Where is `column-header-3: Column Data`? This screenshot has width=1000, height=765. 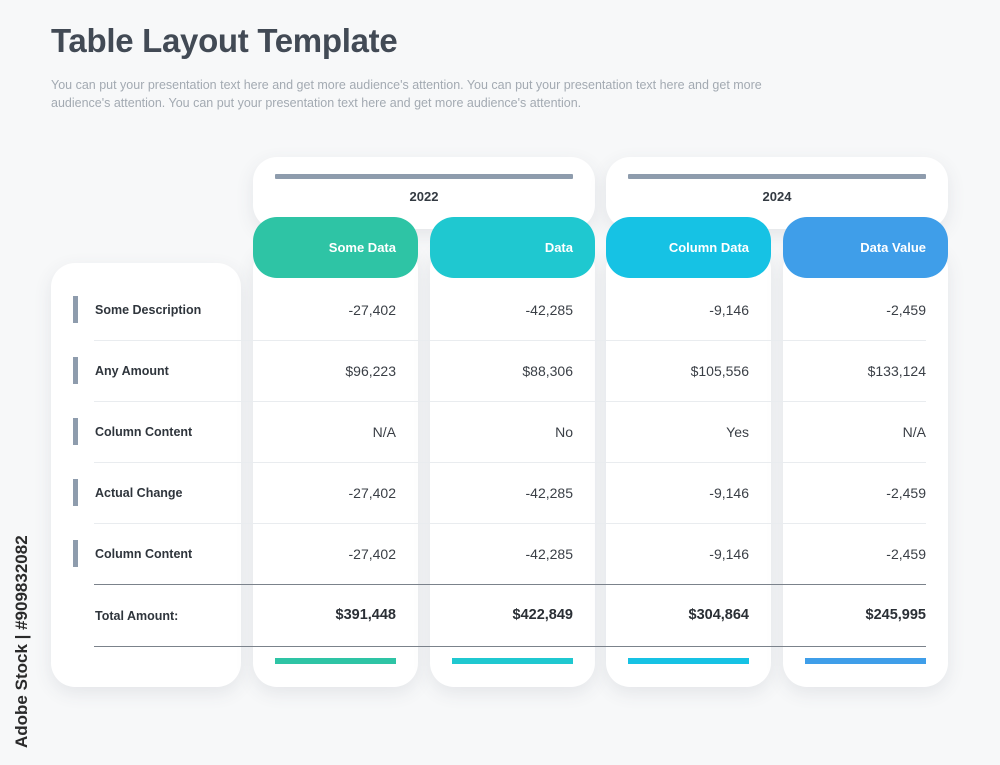 column-header-3: Column Data is located at coordinates (688, 247).